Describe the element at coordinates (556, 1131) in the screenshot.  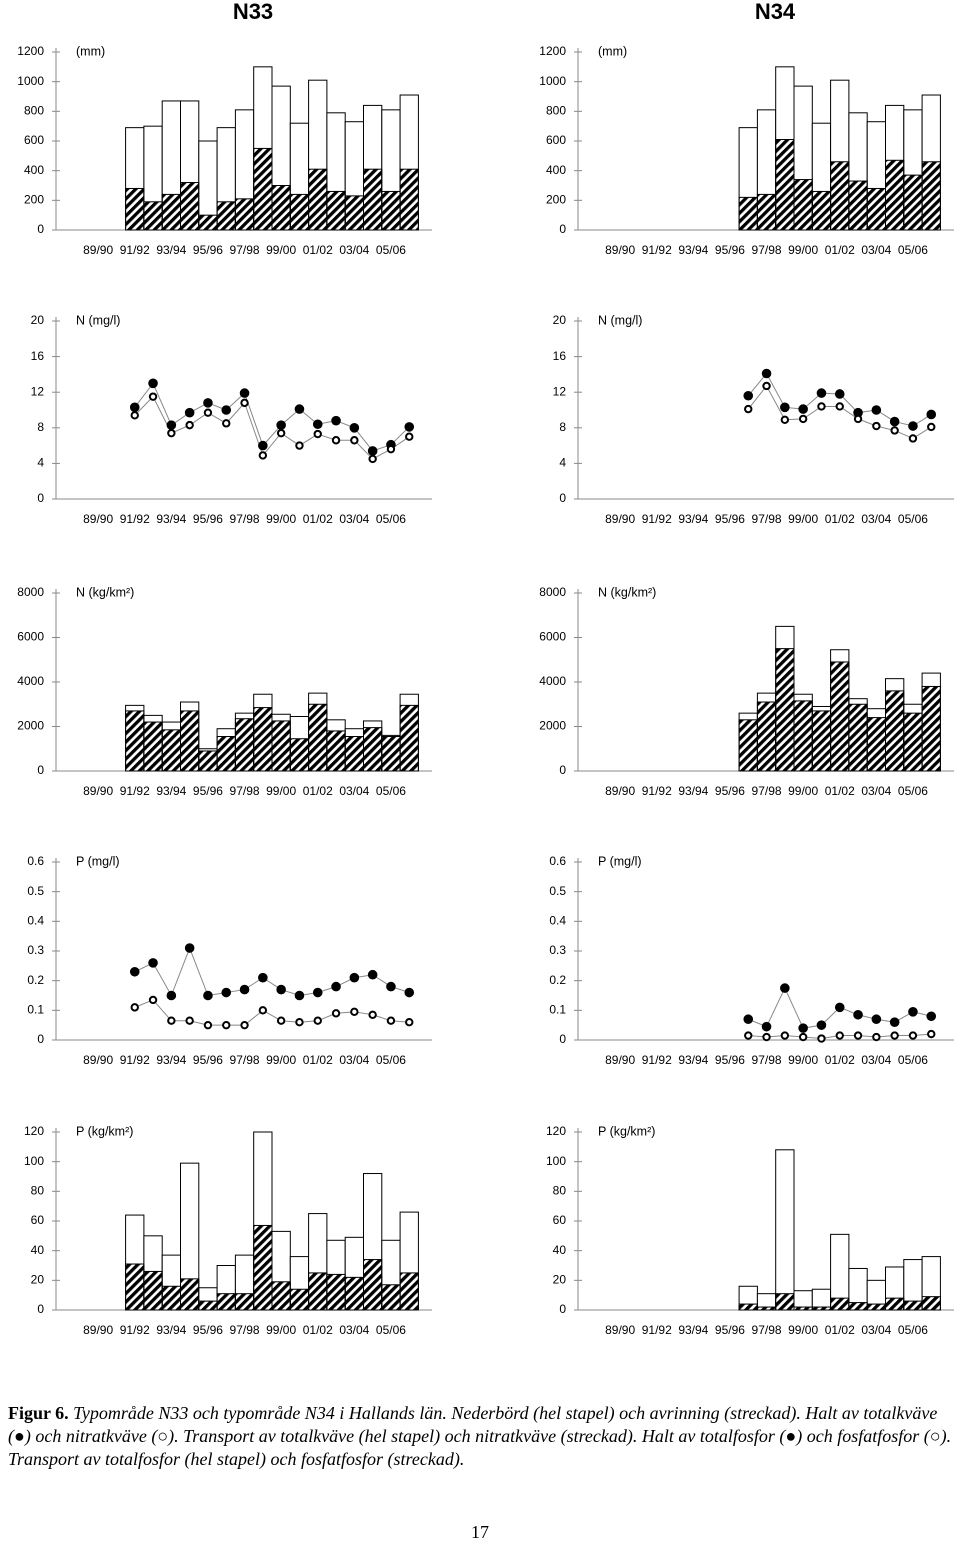
I see `y-tick-label: 120` at that location.